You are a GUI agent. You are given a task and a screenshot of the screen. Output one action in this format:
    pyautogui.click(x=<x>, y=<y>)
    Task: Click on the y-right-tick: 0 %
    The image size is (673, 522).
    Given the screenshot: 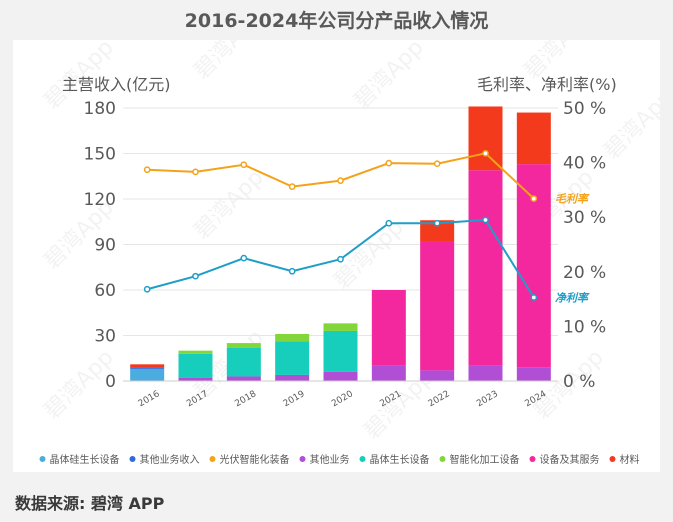 What is the action you would take?
    pyautogui.click(x=579, y=382)
    